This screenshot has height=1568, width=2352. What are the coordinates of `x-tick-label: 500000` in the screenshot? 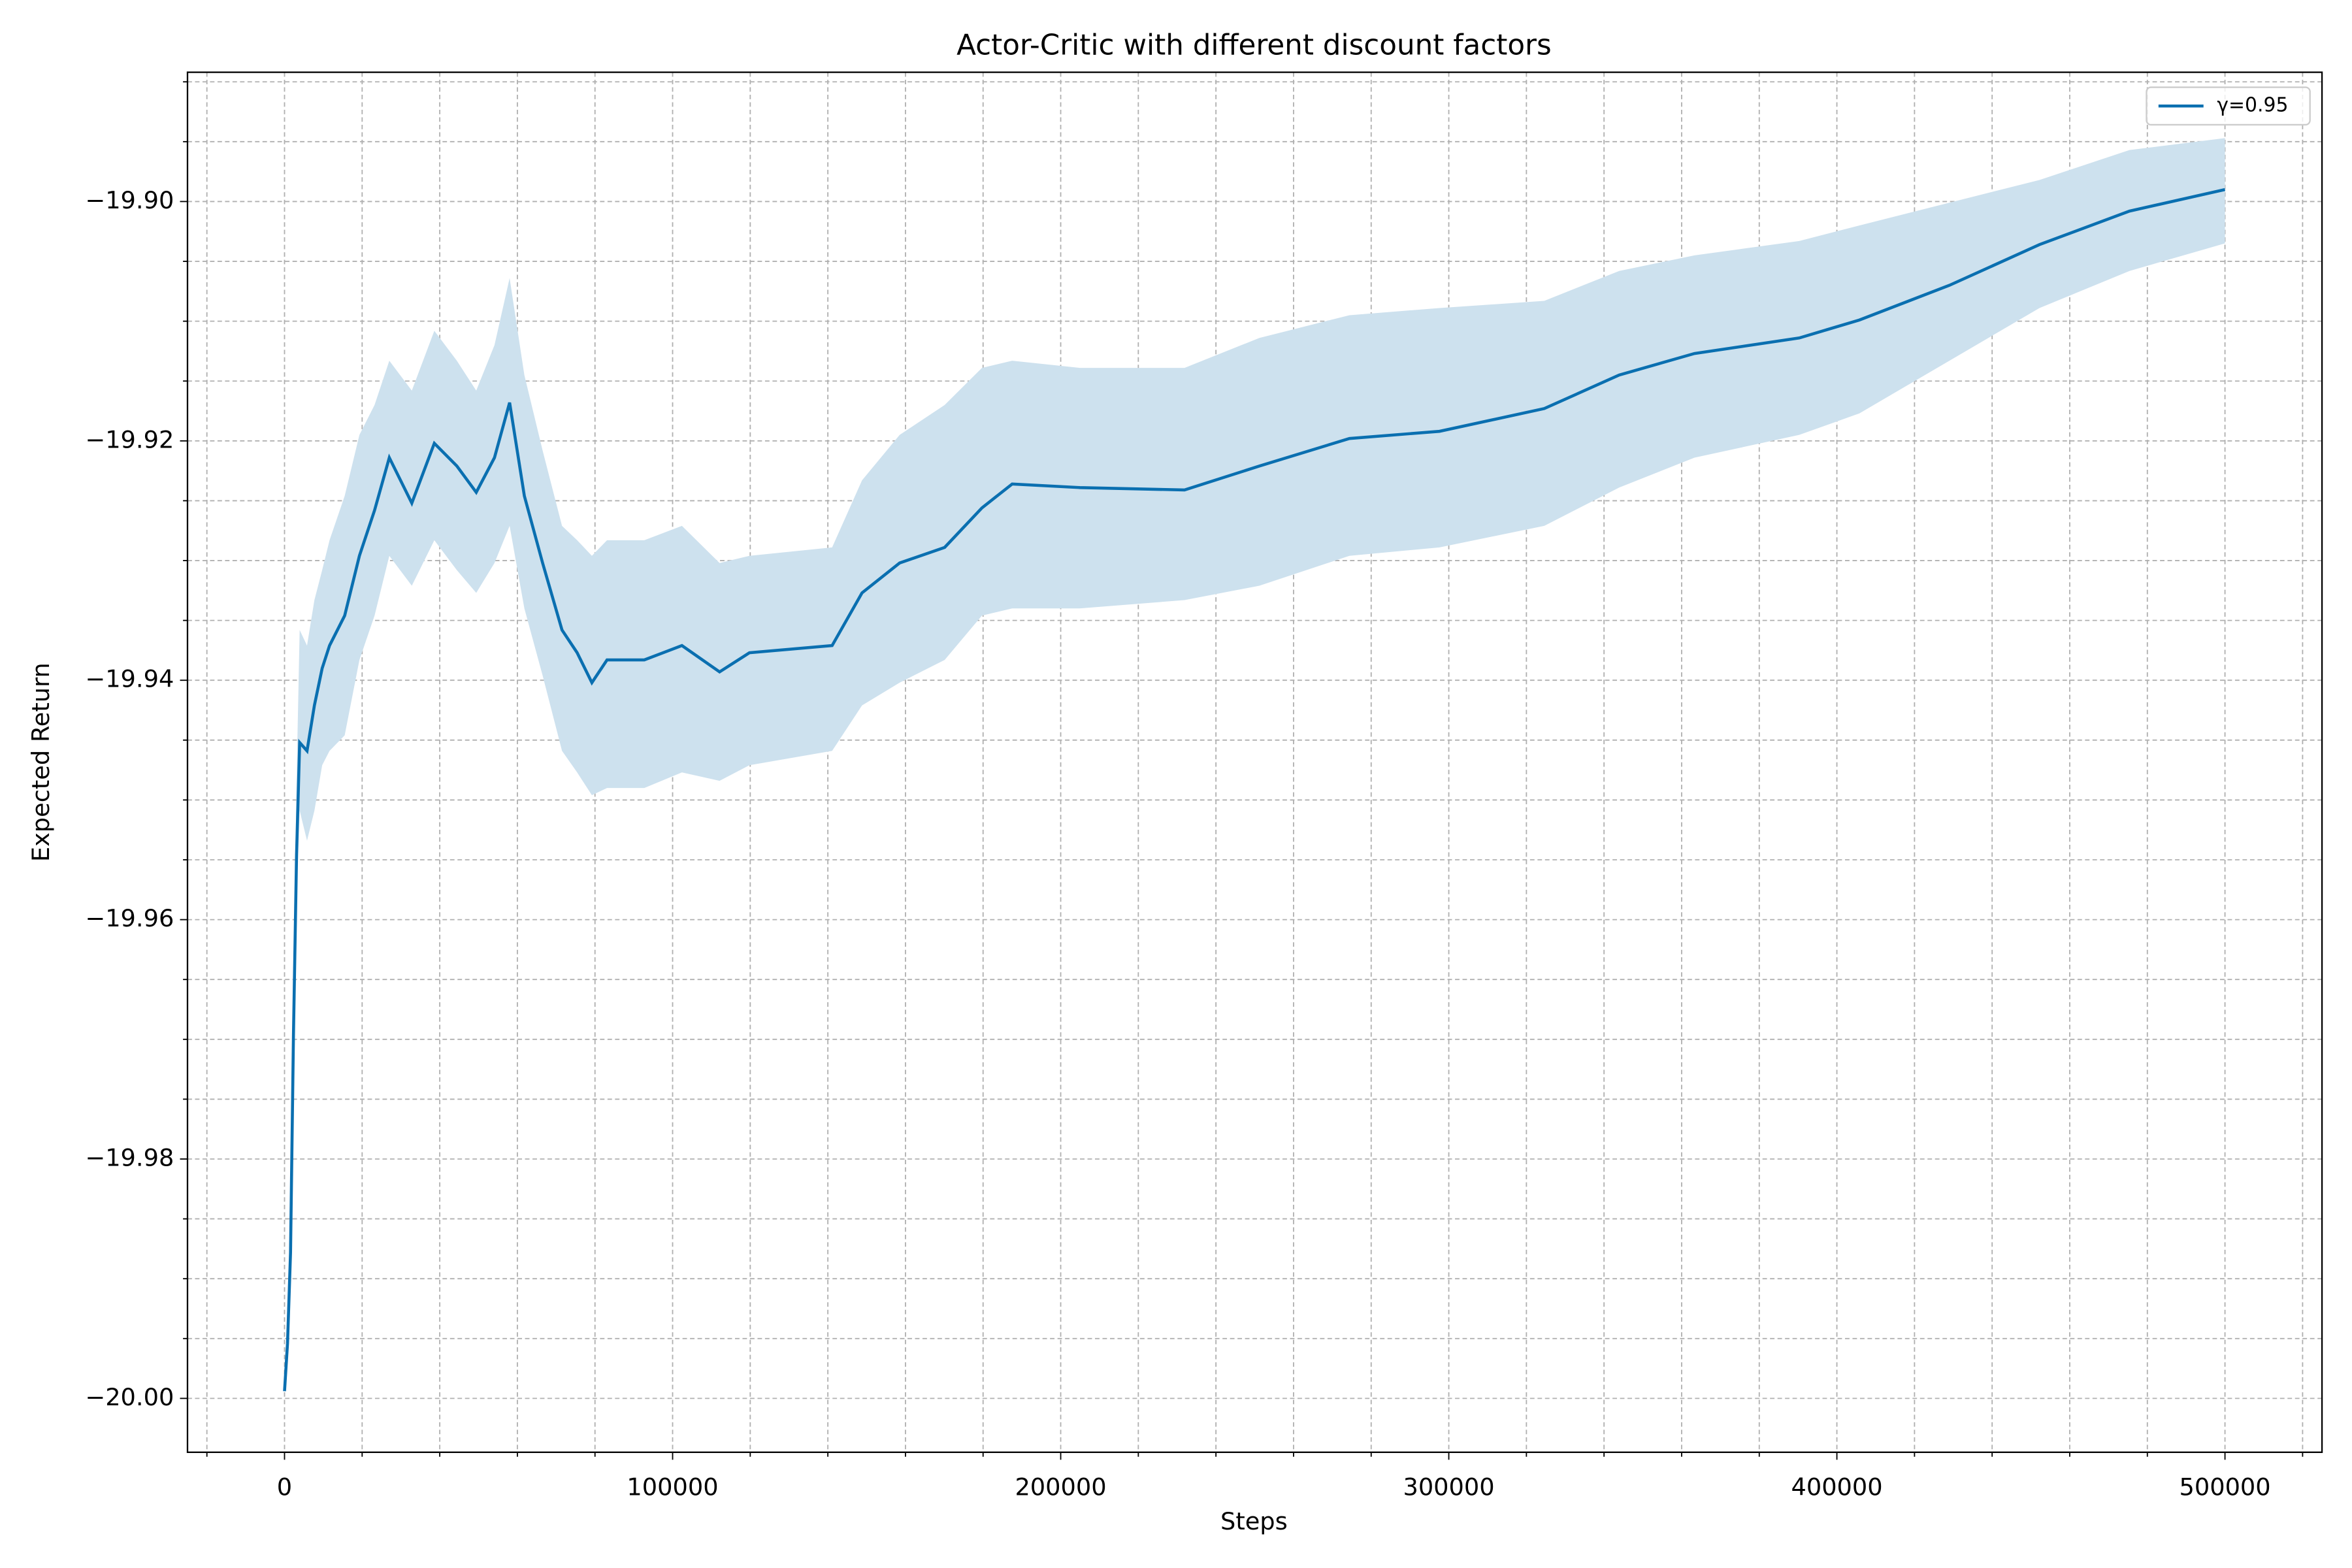 It's located at (2224, 1487).